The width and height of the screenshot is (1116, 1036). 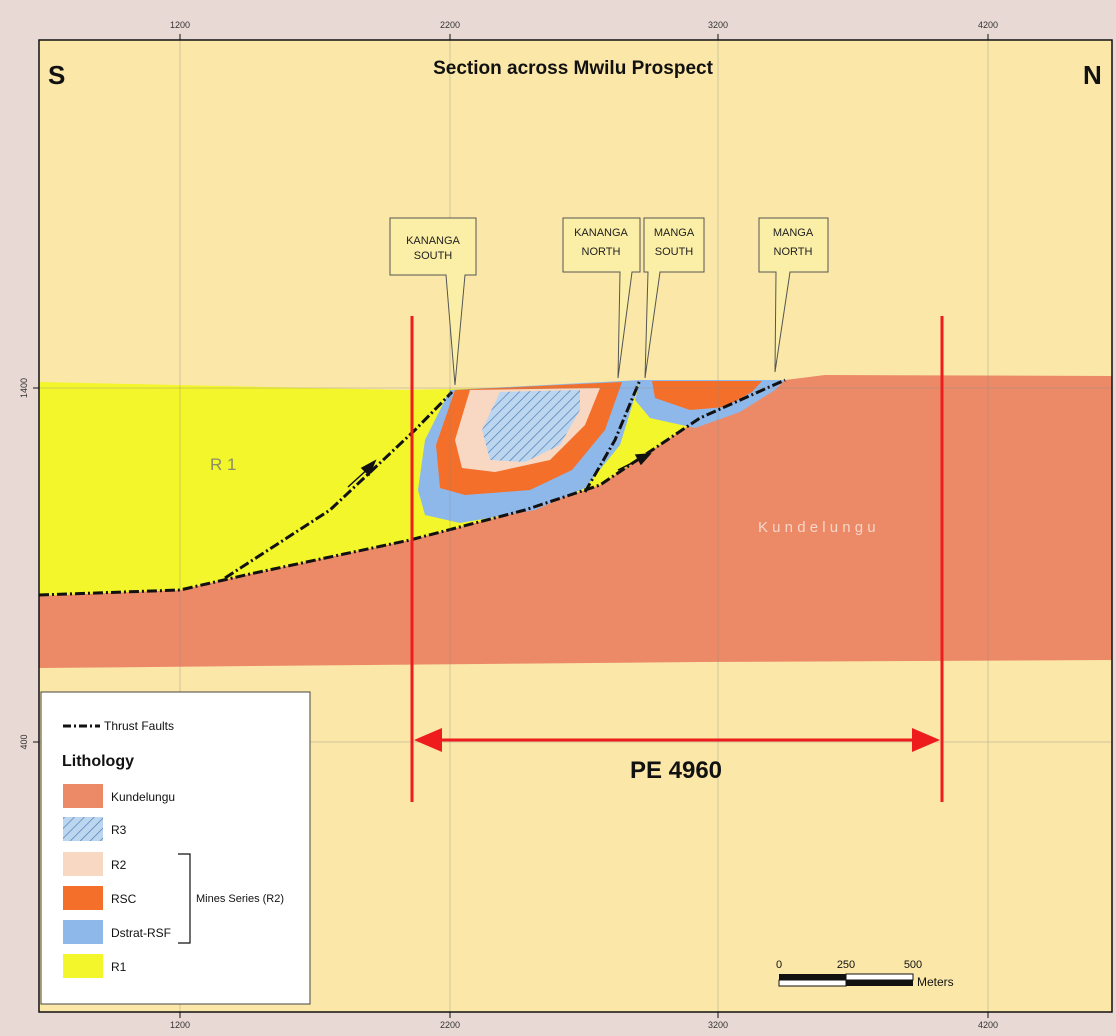 What do you see at coordinates (584, 25) in the screenshot?
I see `x-axis-top: 1200 2200 3200 4200` at bounding box center [584, 25].